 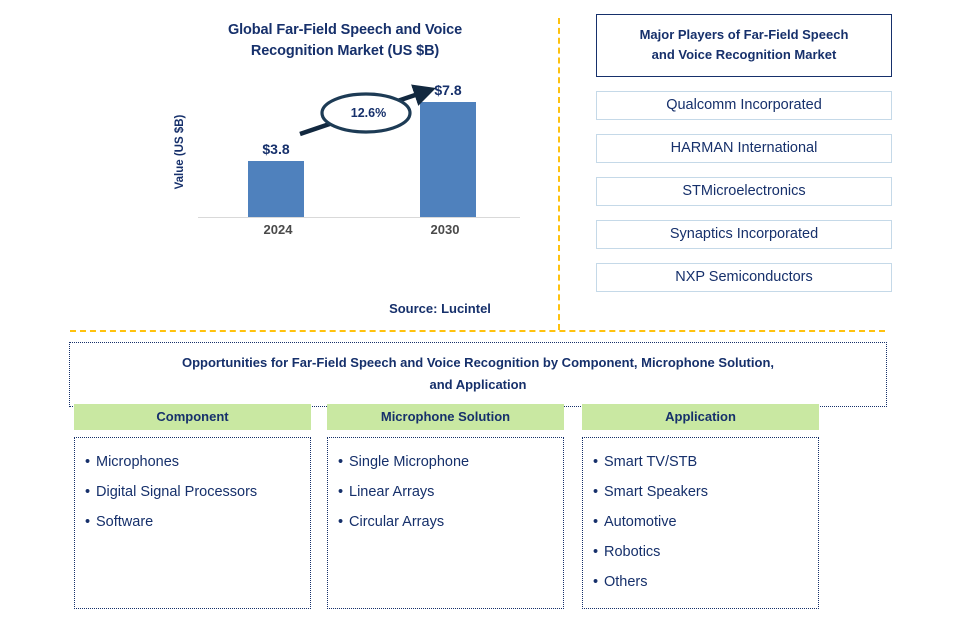 What do you see at coordinates (448, 90) in the screenshot?
I see `bar-value-2030: $7.8` at bounding box center [448, 90].